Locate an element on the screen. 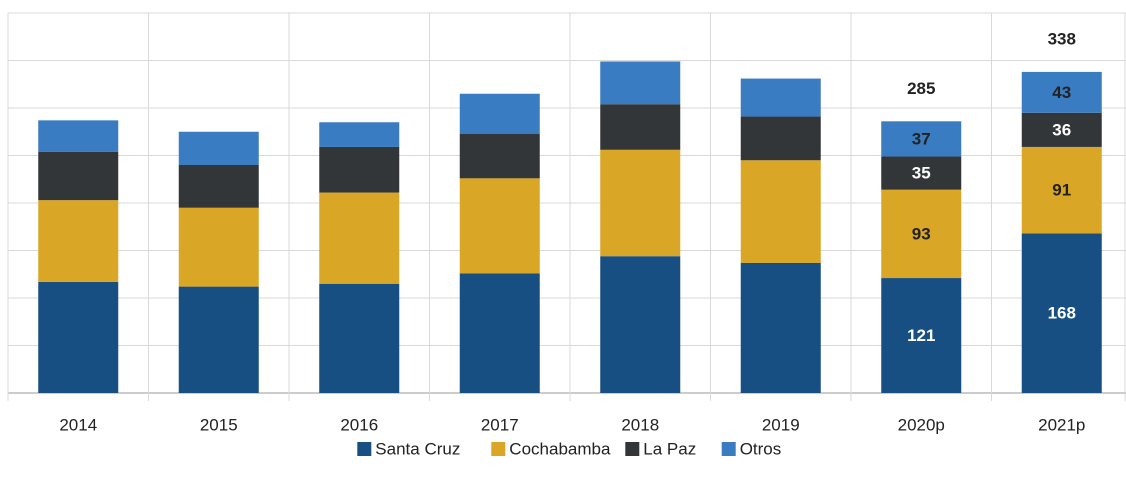  legend-label: Cochabamba is located at coordinates (560, 448).